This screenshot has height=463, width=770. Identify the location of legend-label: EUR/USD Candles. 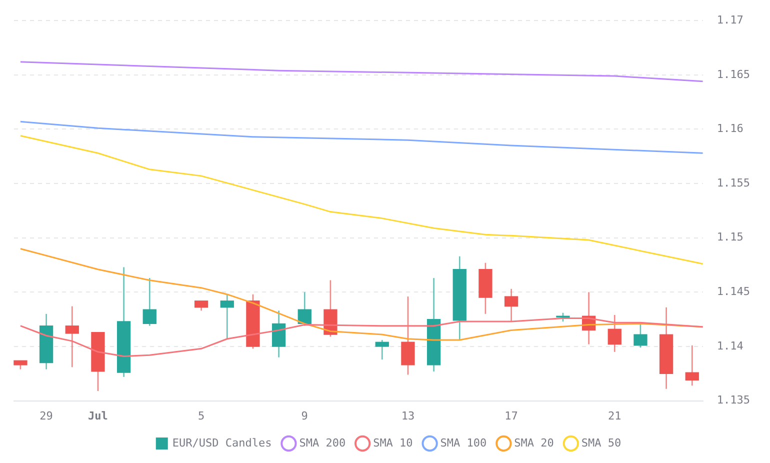
(222, 443).